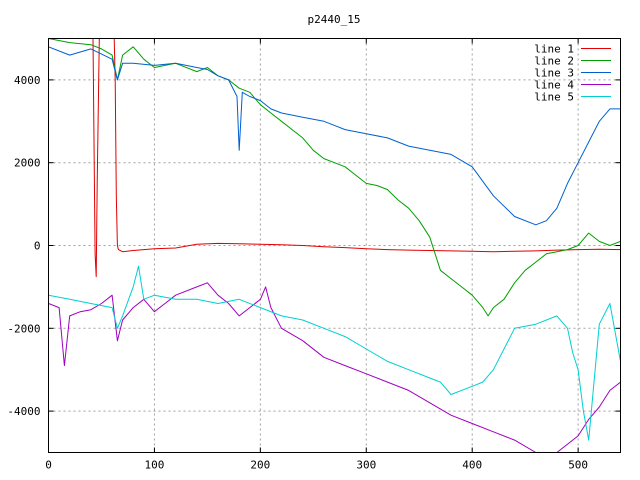  What do you see at coordinates (23, 328) in the screenshot?
I see `y-tick-label: -2000` at bounding box center [23, 328].